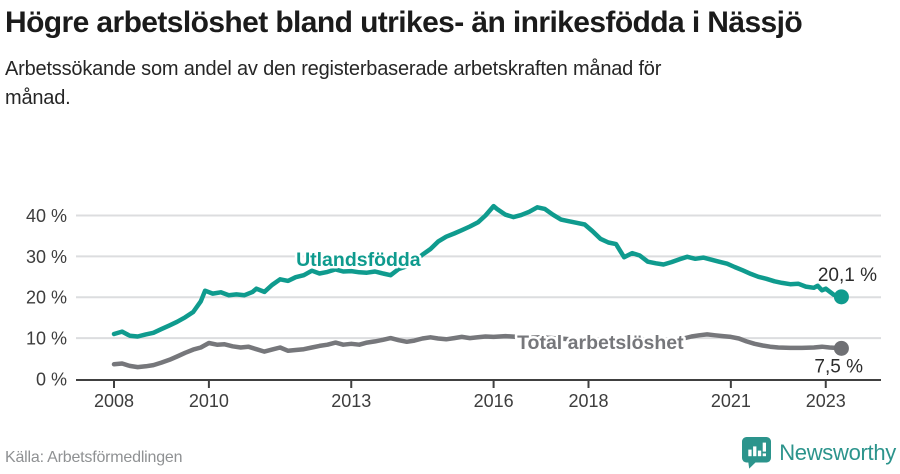 The image size is (900, 474). Describe the element at coordinates (847, 275) in the screenshot. I see `end-value-label-utlandsfodda: 20,1 %` at that location.